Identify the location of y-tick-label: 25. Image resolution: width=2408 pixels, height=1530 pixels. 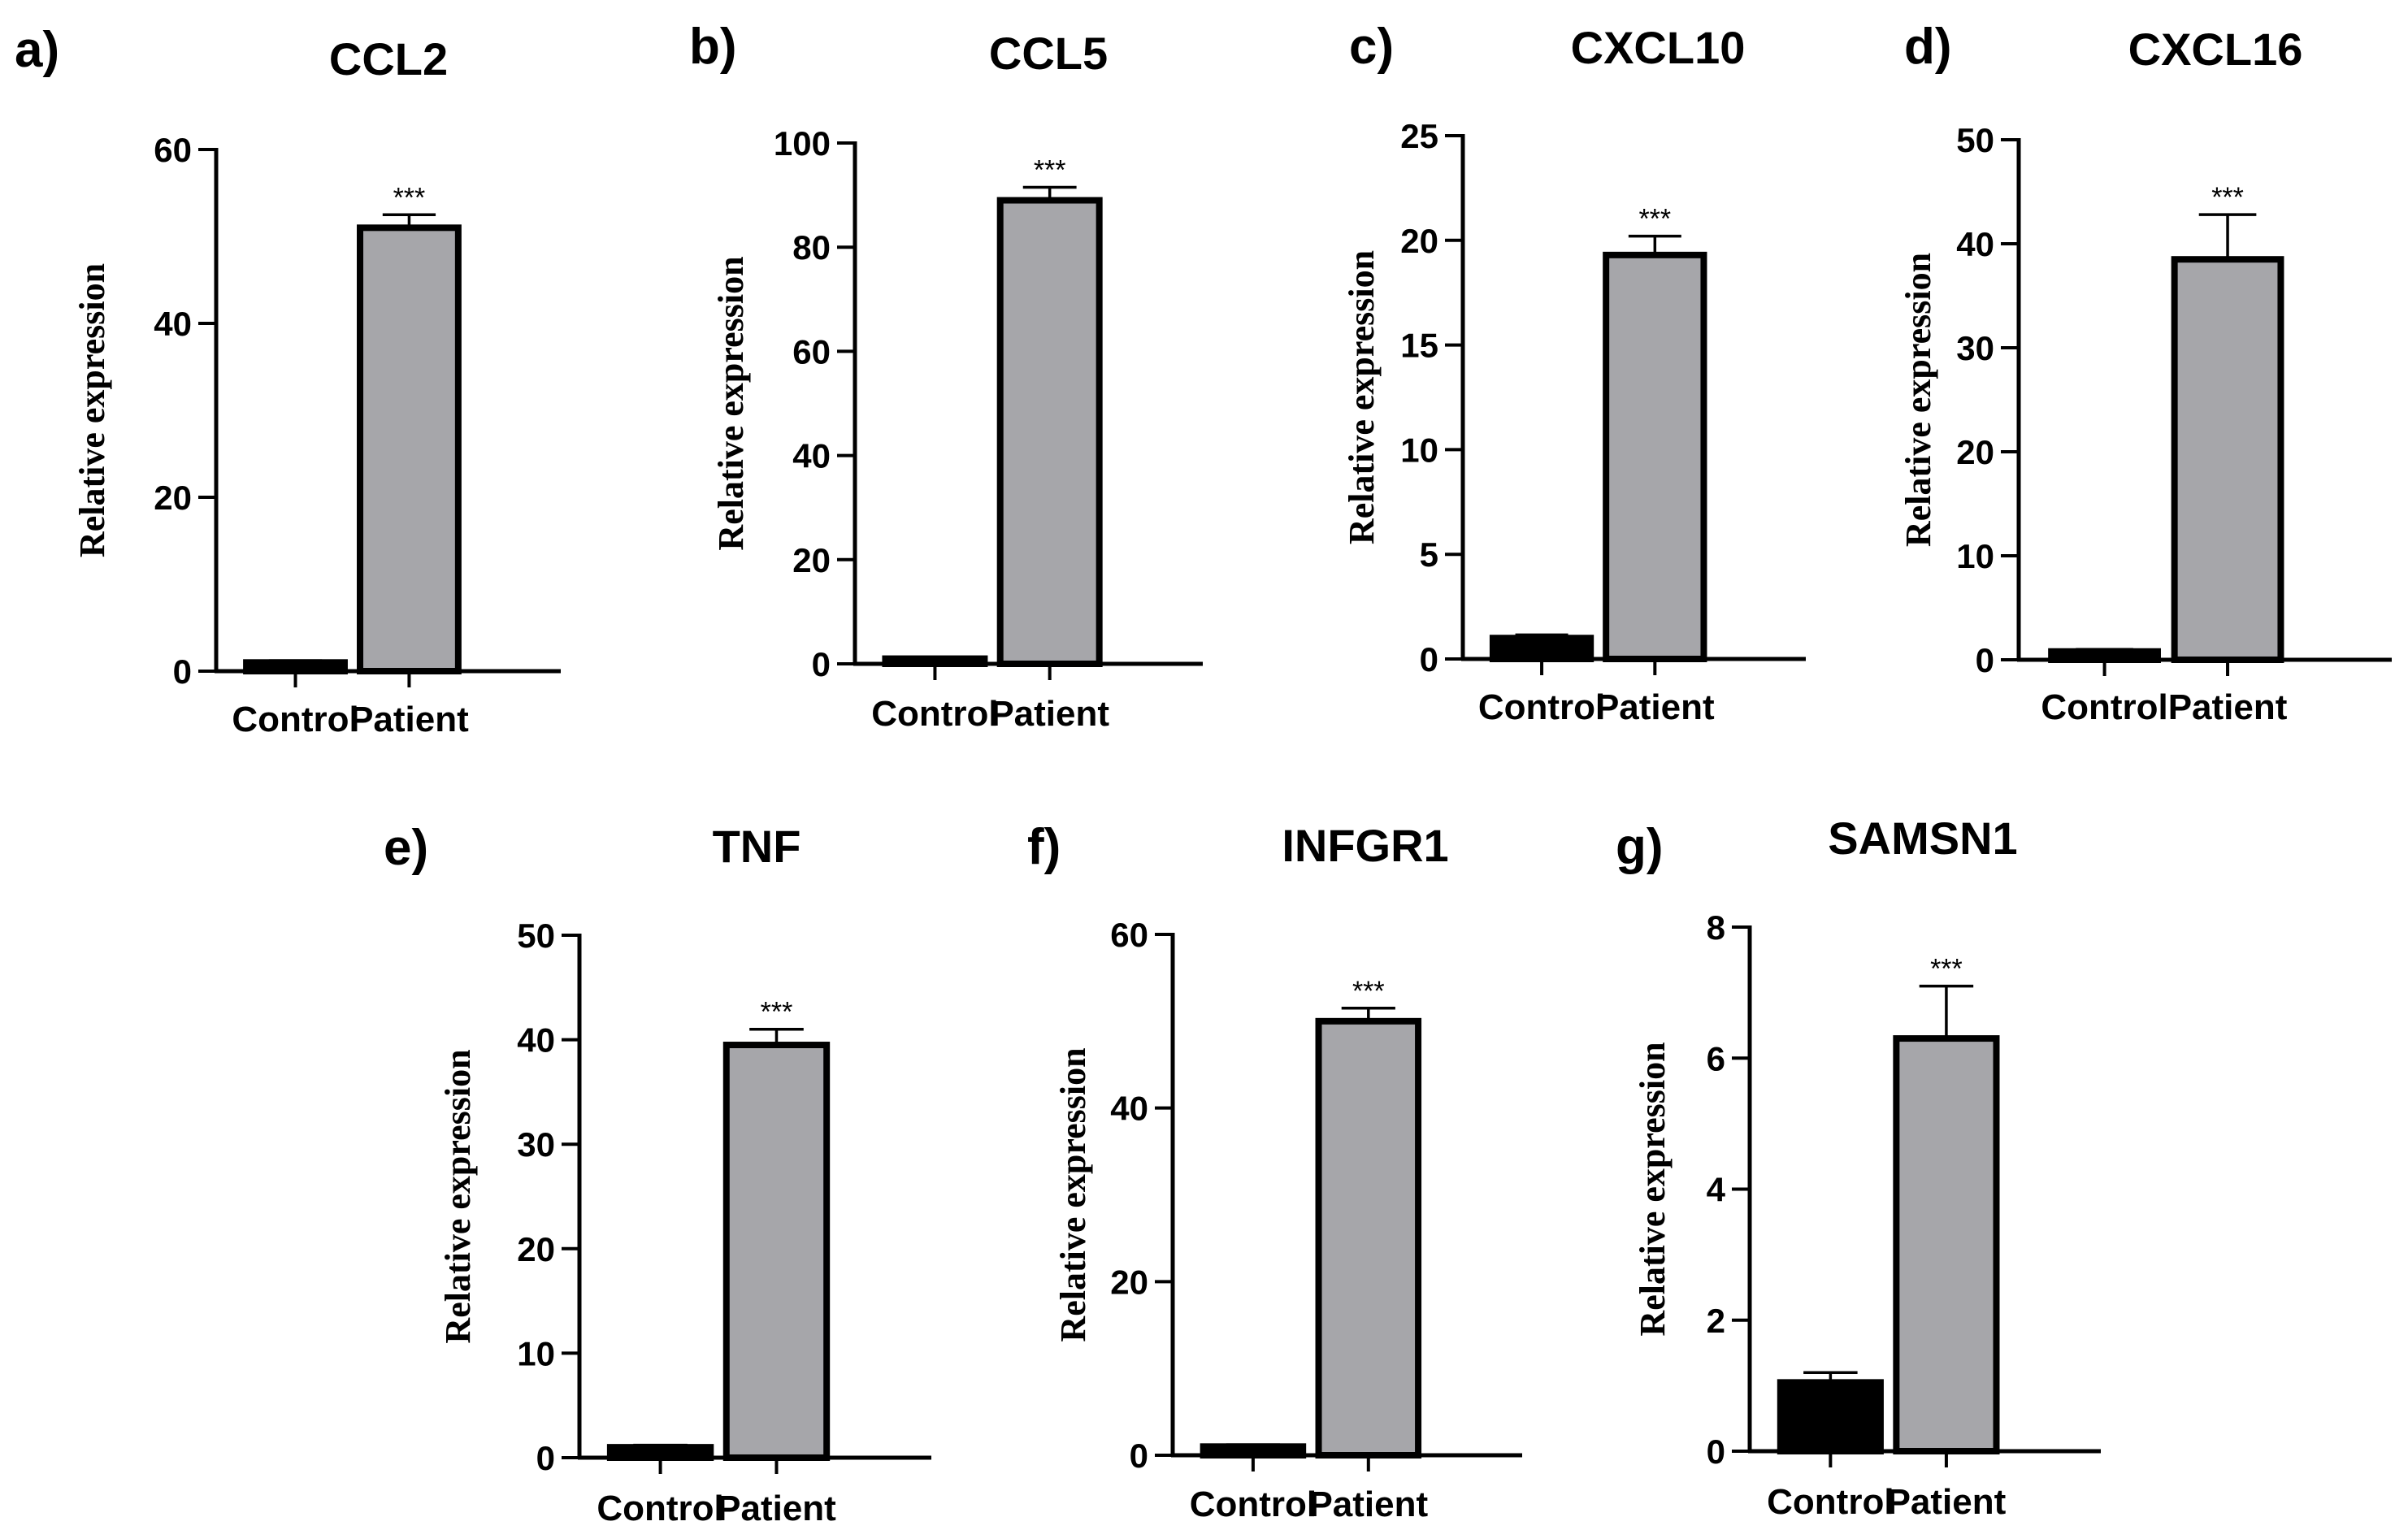
(1419, 136).